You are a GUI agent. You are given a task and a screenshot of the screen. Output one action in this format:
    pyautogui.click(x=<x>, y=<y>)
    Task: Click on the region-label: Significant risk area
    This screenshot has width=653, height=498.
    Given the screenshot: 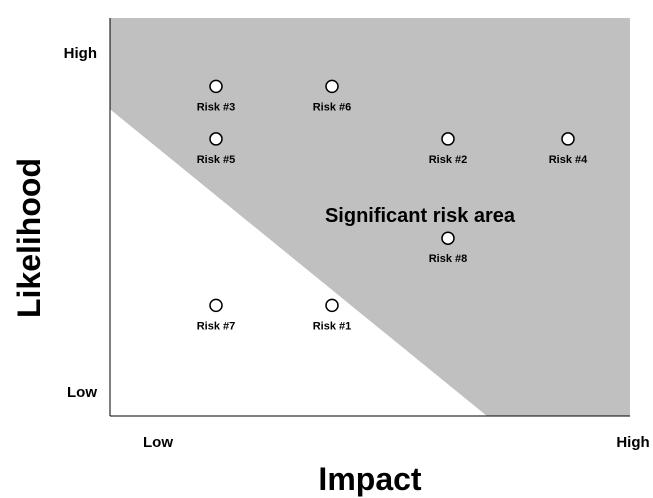 What is the action you would take?
    pyautogui.click(x=420, y=216)
    